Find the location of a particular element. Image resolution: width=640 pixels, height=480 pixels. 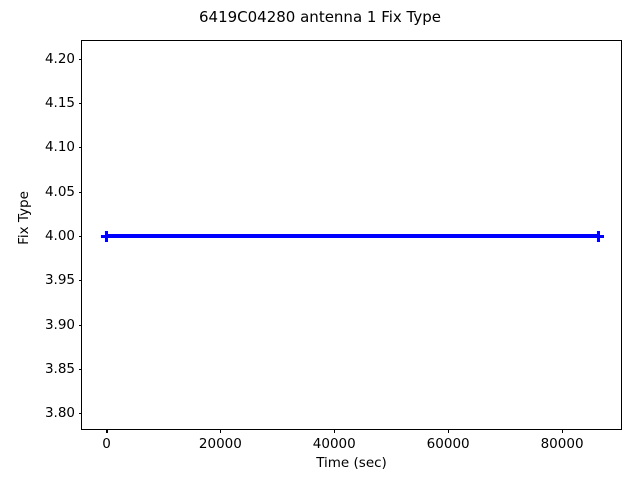

y-tick-label: 3.80 is located at coordinates (59, 413).